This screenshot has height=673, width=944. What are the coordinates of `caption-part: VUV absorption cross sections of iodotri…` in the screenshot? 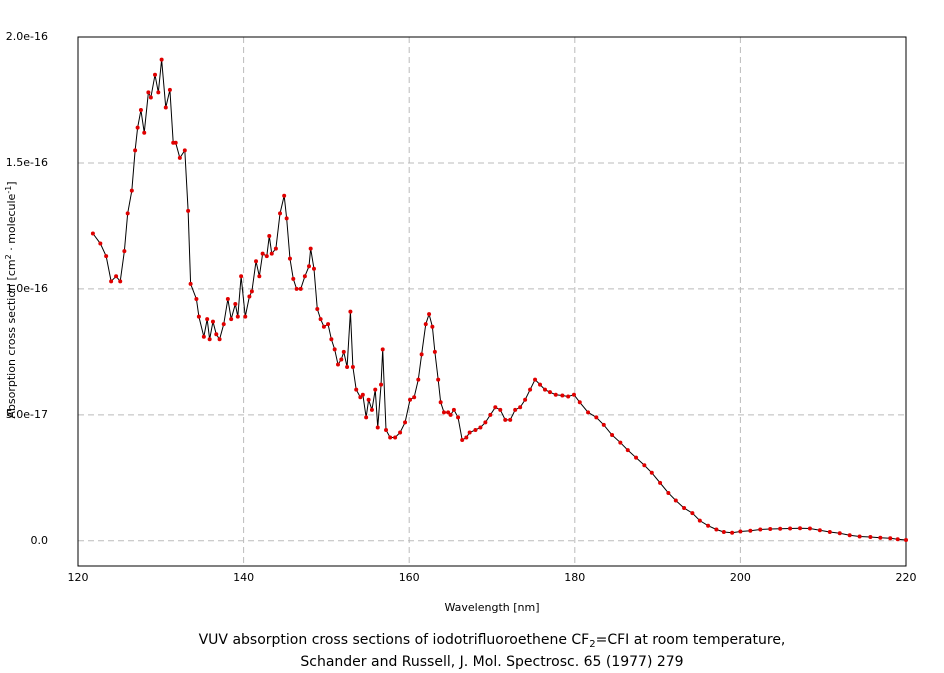 It's located at (394, 640).